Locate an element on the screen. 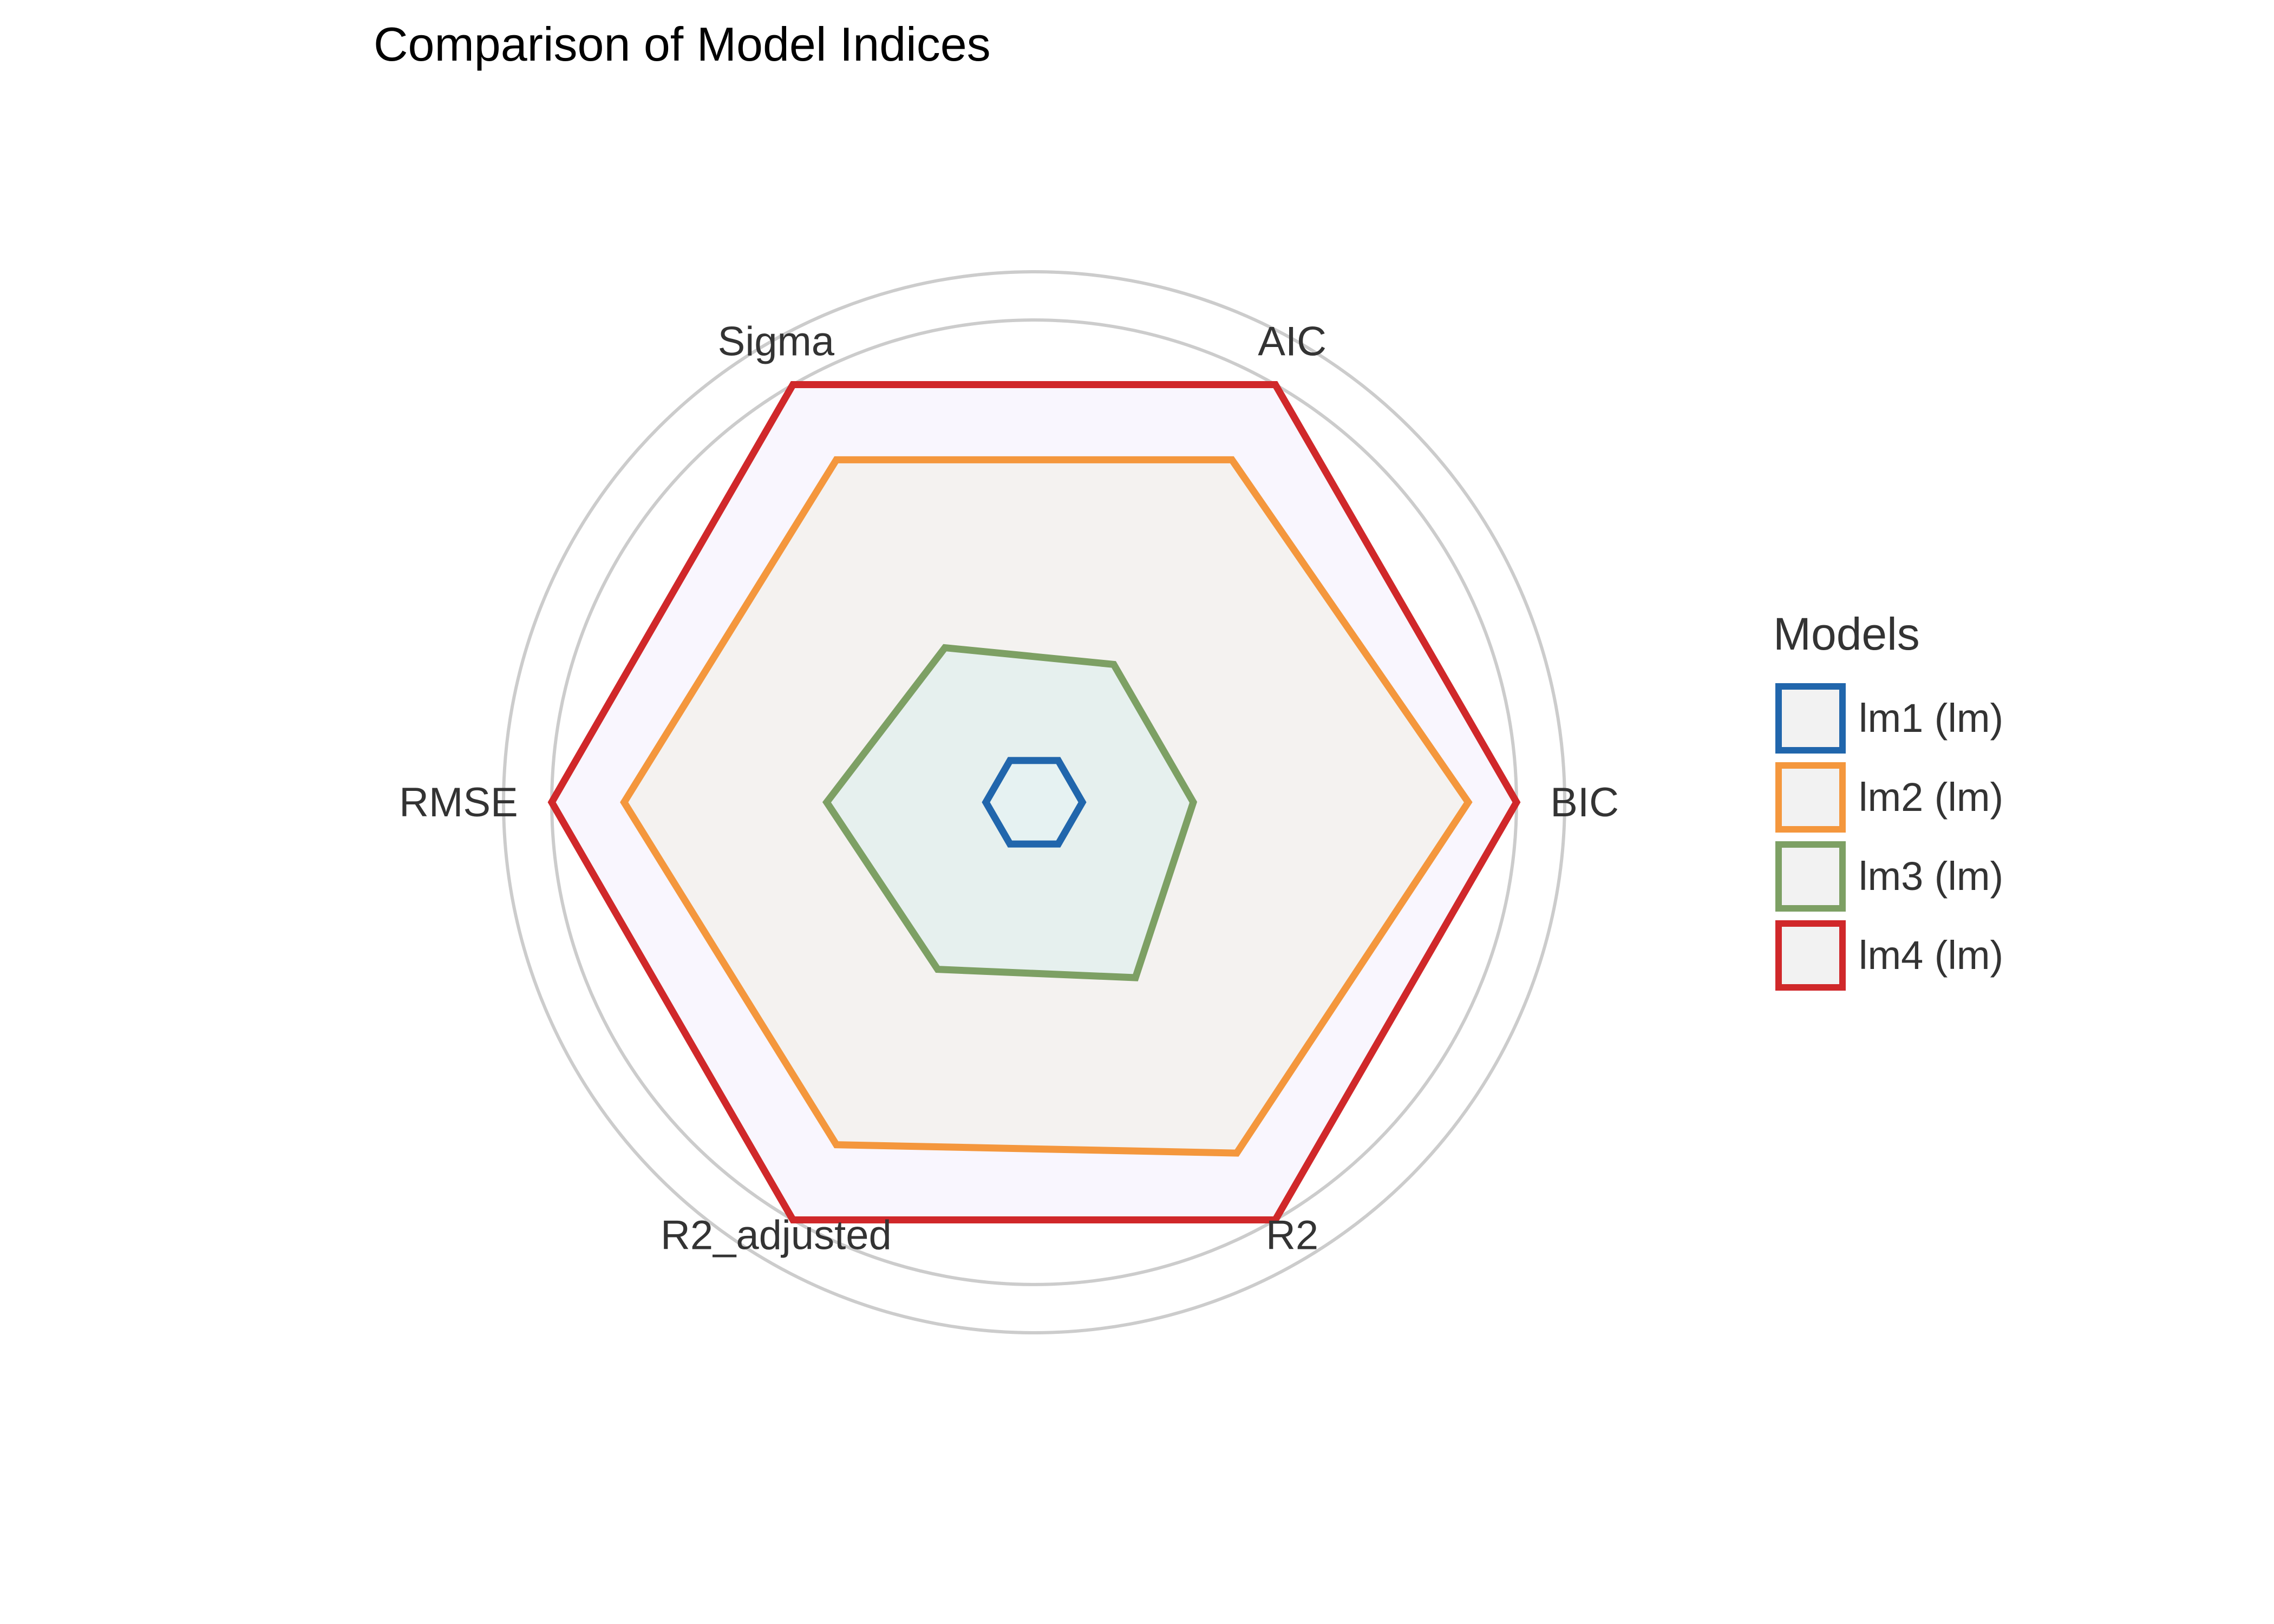 This screenshot has width=2274, height=1624. legend-label: lm2 (lm) is located at coordinates (1931, 797).